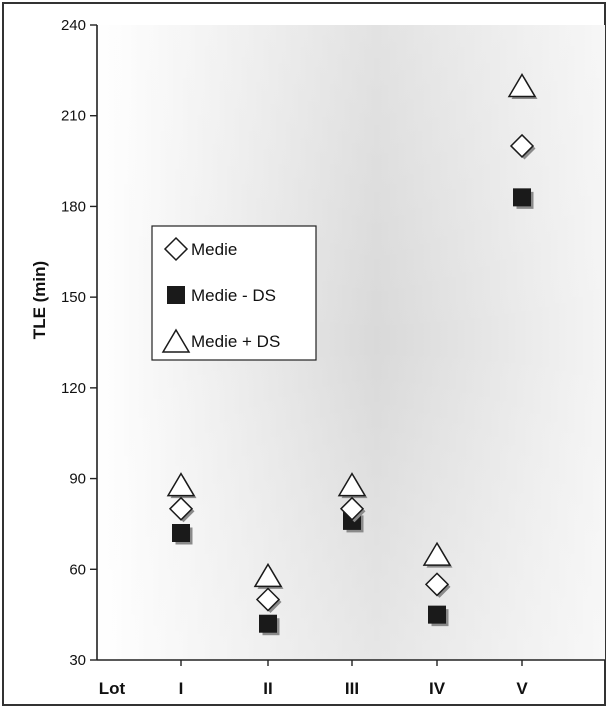 This screenshot has width=608, height=713. What do you see at coordinates (39, 300) in the screenshot?
I see `y-axis-label: TLE (min)` at bounding box center [39, 300].